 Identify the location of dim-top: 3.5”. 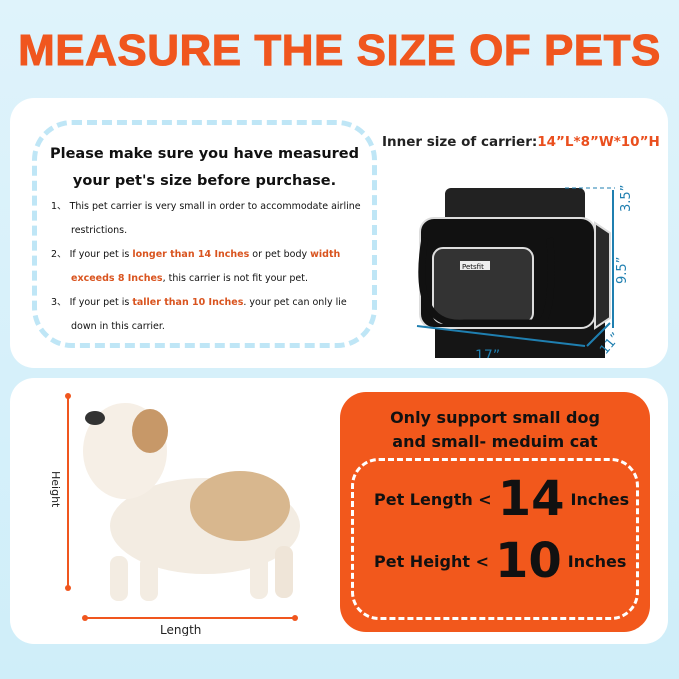
(626, 198).